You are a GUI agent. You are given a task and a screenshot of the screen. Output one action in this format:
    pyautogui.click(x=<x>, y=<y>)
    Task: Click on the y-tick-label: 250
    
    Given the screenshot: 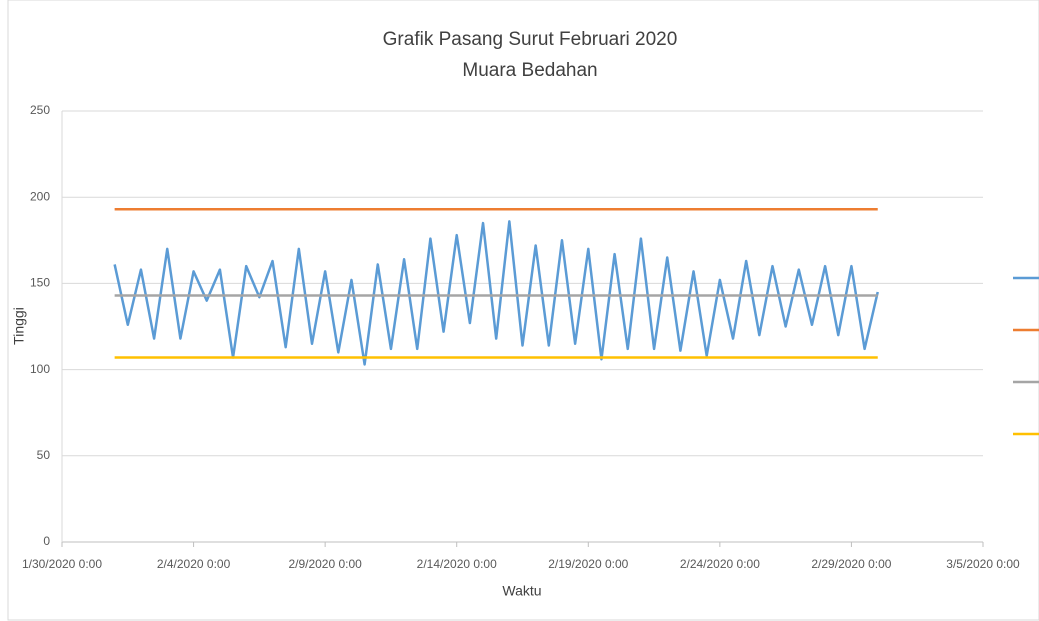 What is the action you would take?
    pyautogui.click(x=40, y=110)
    